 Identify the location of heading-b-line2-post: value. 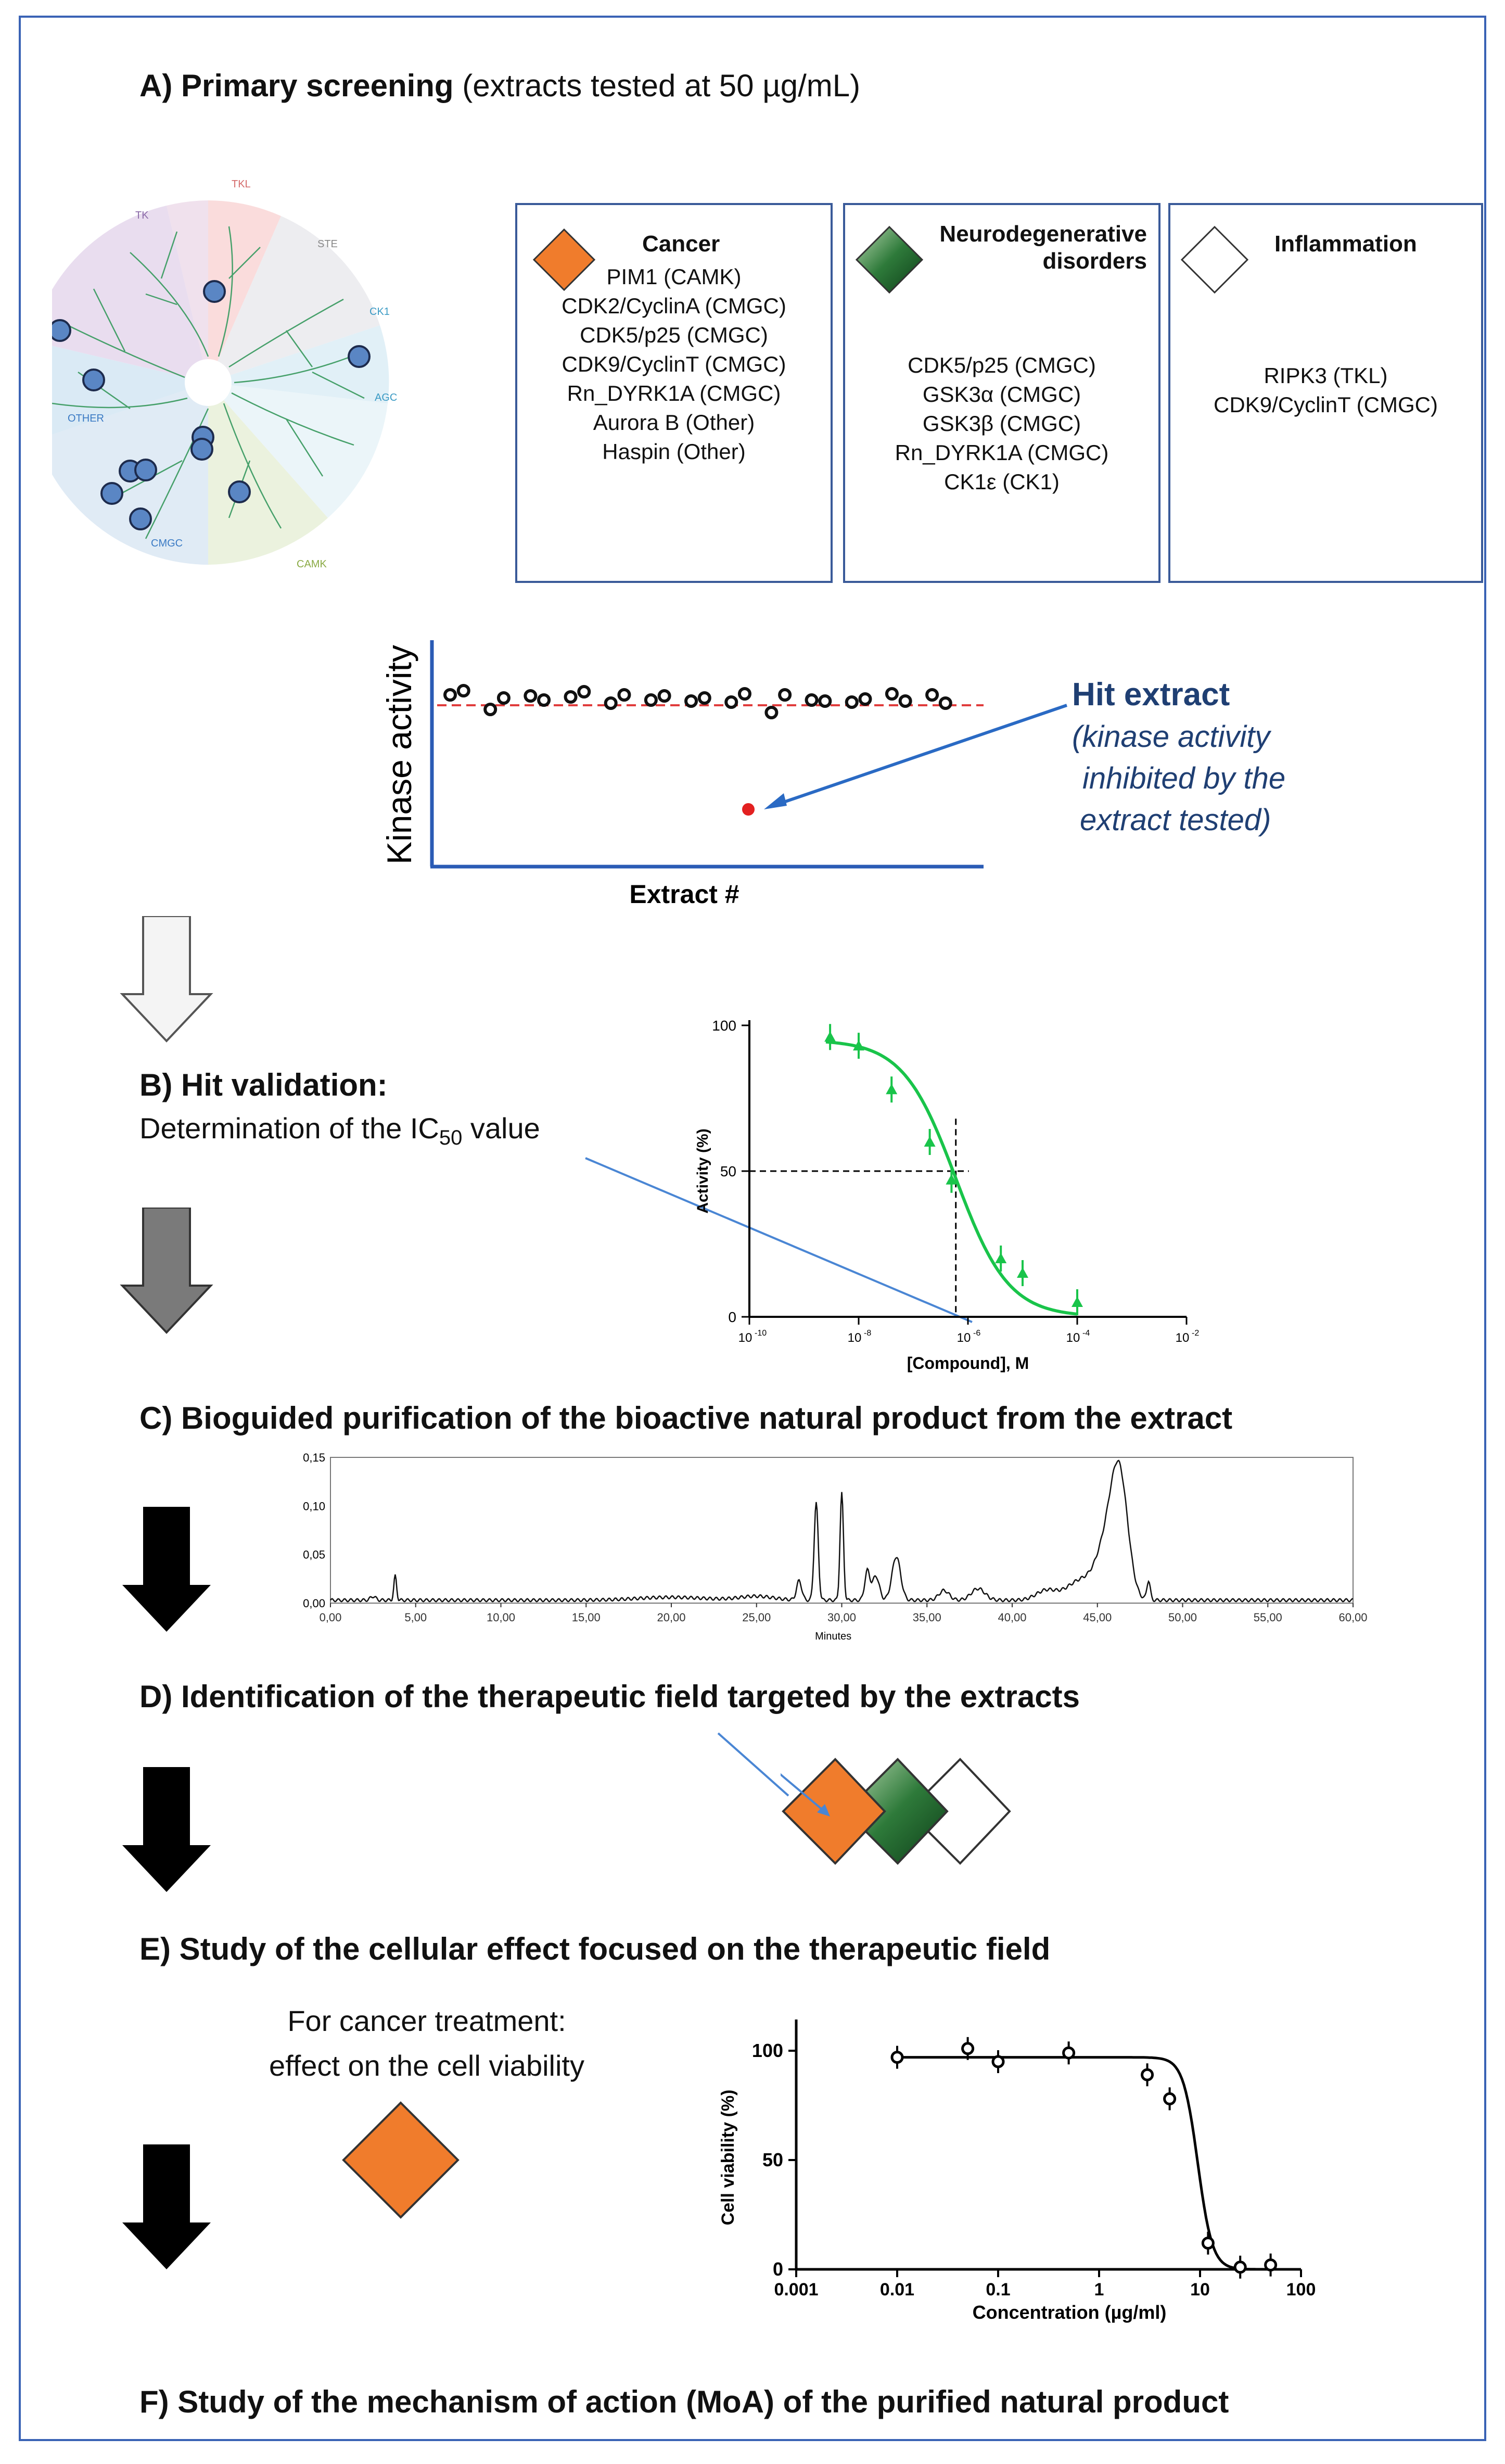
(501, 1128).